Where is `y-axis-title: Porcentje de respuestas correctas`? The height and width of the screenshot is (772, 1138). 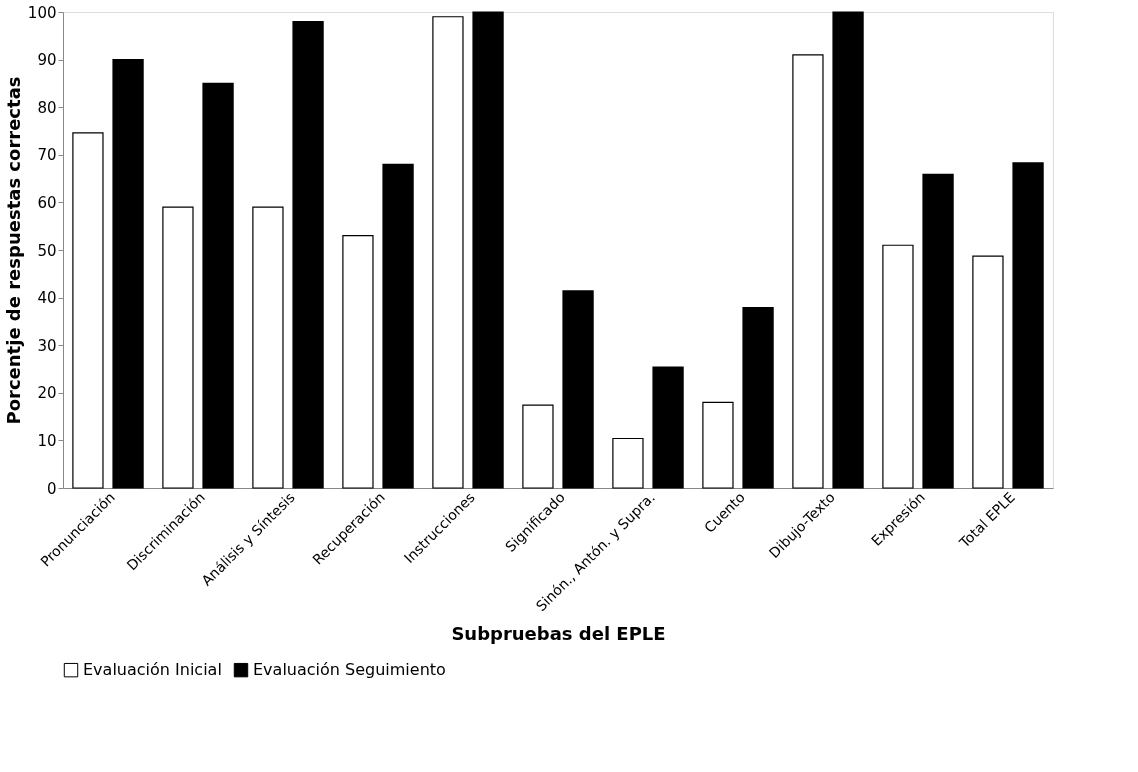
y-axis-title: Porcentje de respuestas correctas is located at coordinates (13, 250).